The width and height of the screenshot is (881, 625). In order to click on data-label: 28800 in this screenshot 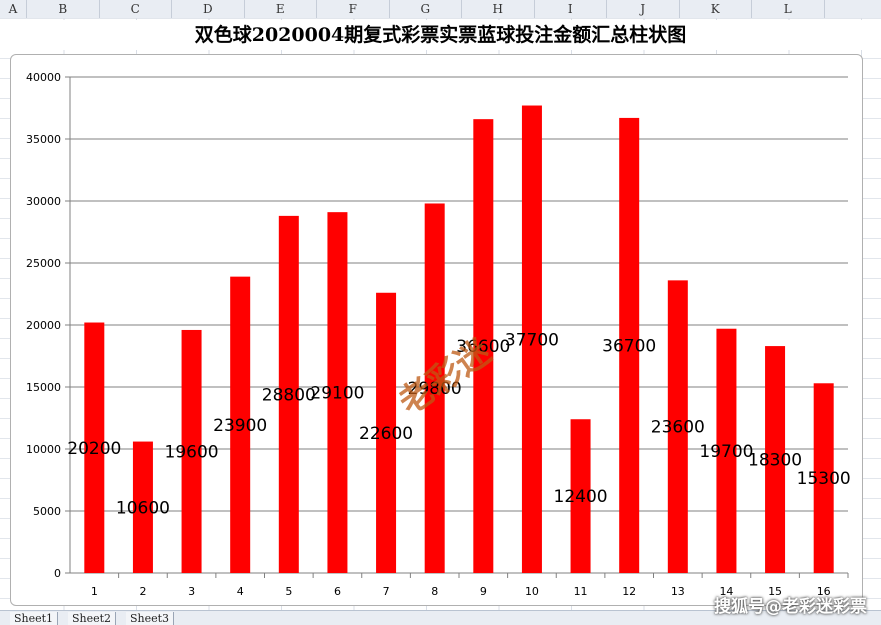, I will do `click(289, 395)`.